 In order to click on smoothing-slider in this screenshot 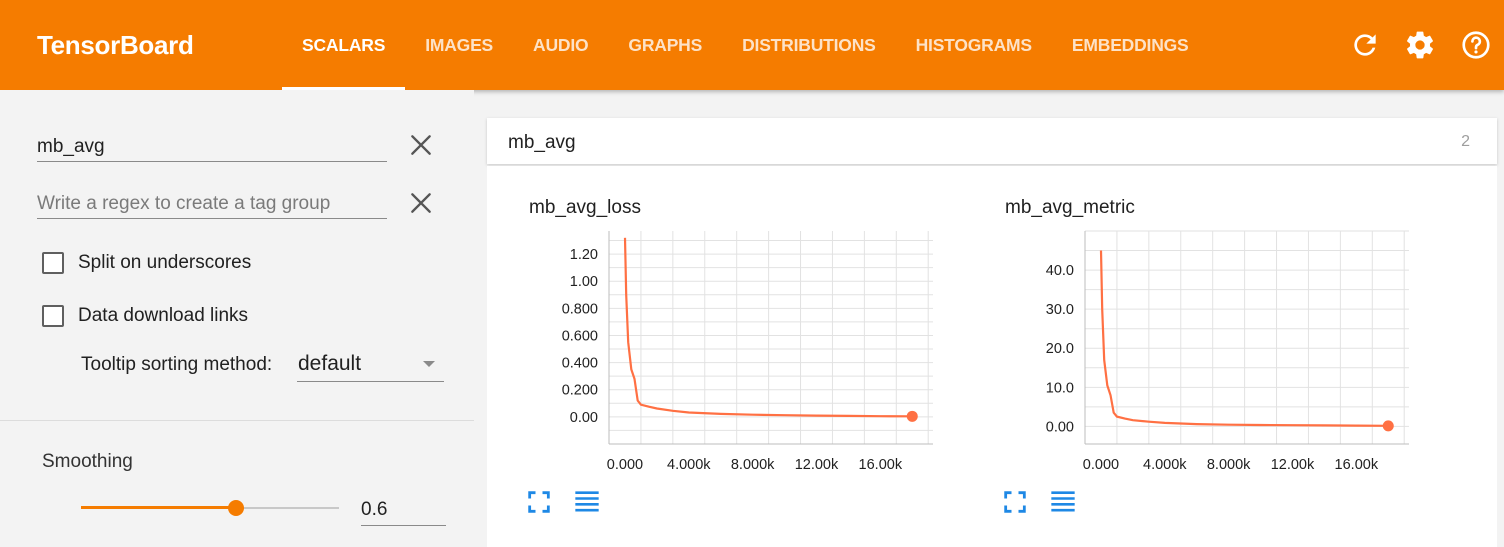, I will do `click(210, 508)`.